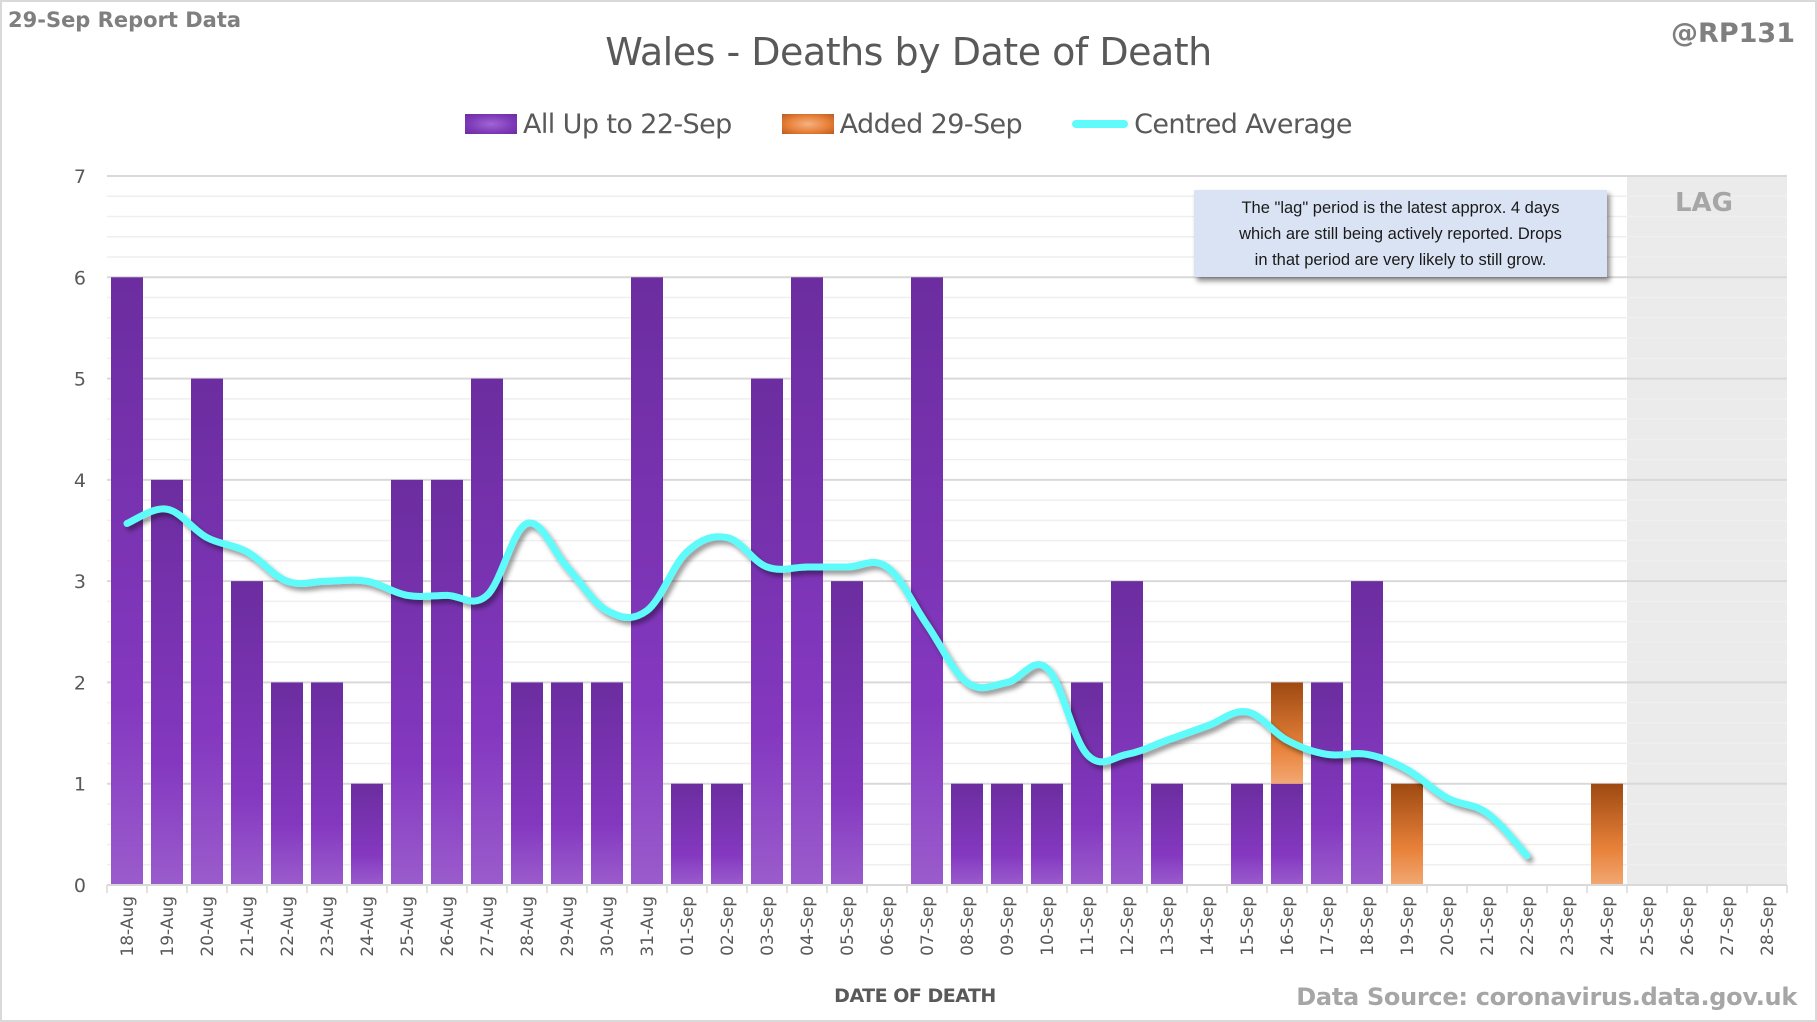  Describe the element at coordinates (1768, 926) in the screenshot. I see `x-tick-label: 28-Sep` at that location.